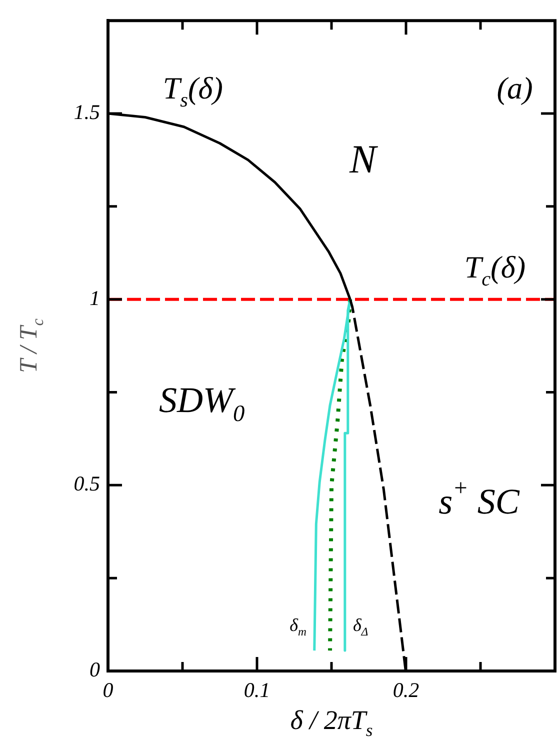 The width and height of the screenshot is (559, 752). Describe the element at coordinates (95, 670) in the screenshot. I see `y-tick-label: 0` at that location.